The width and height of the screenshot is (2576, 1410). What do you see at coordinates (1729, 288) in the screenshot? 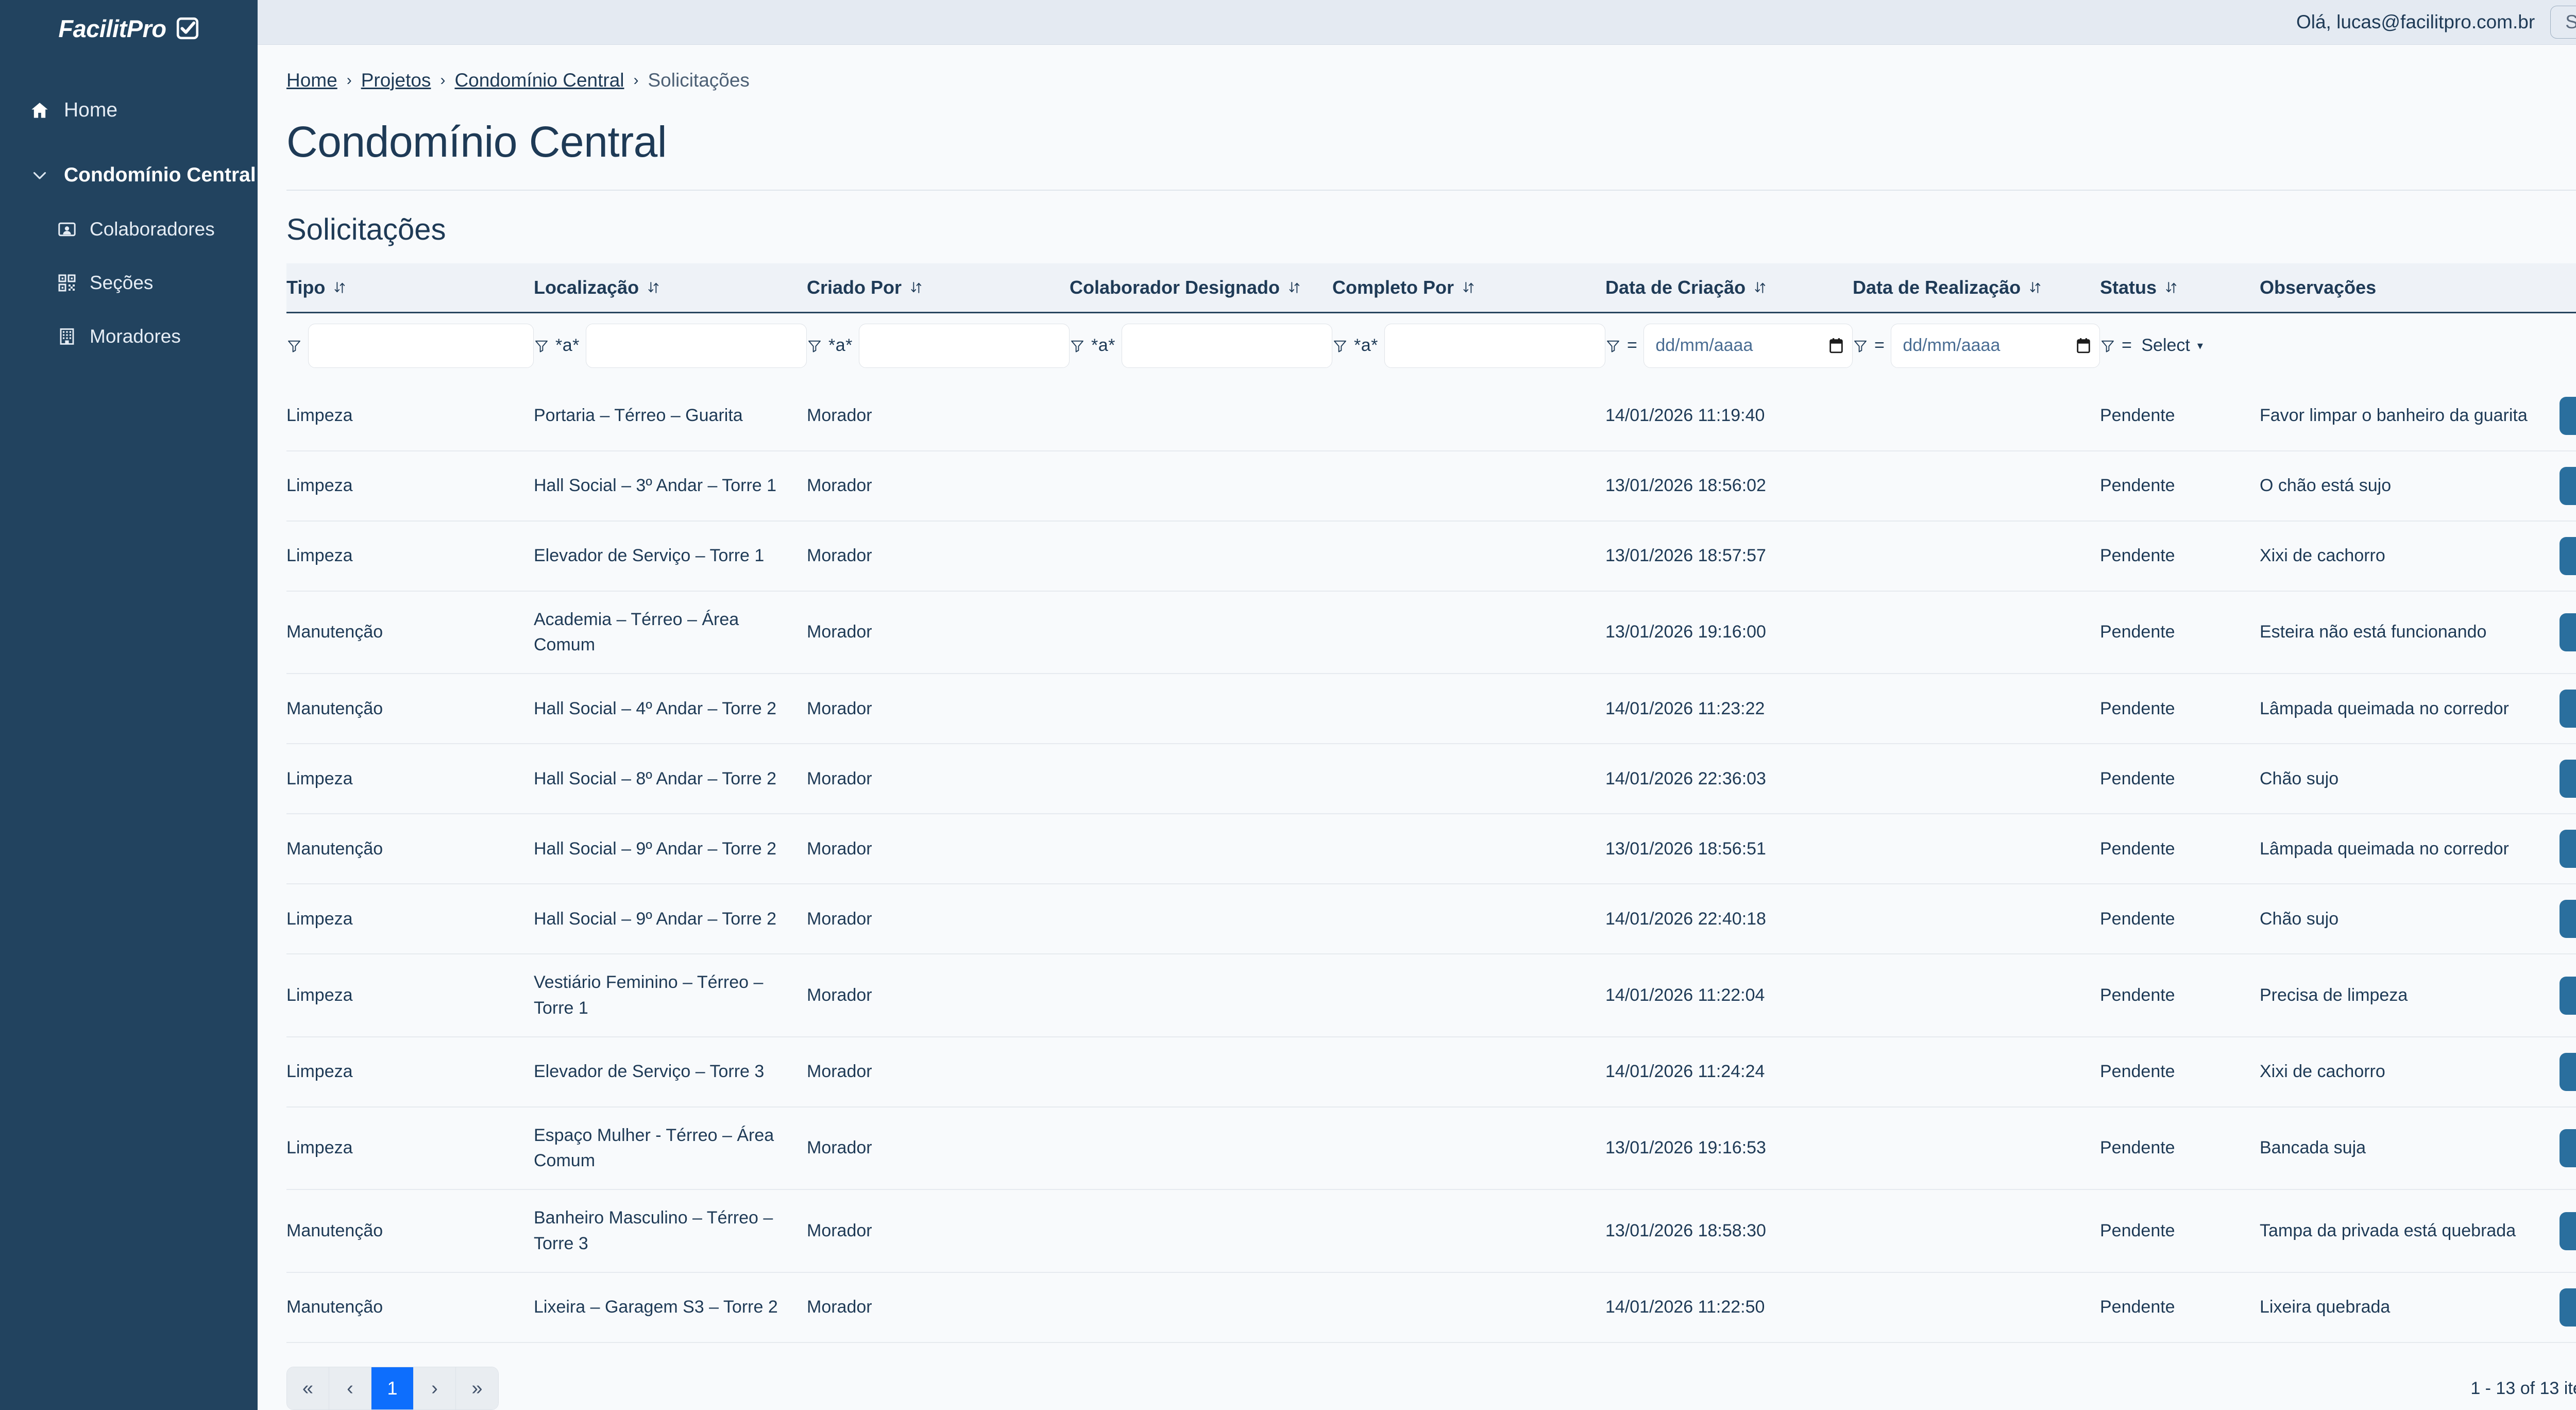
I see `column-header-data-de-criacao: Data de Criação` at bounding box center [1729, 288].